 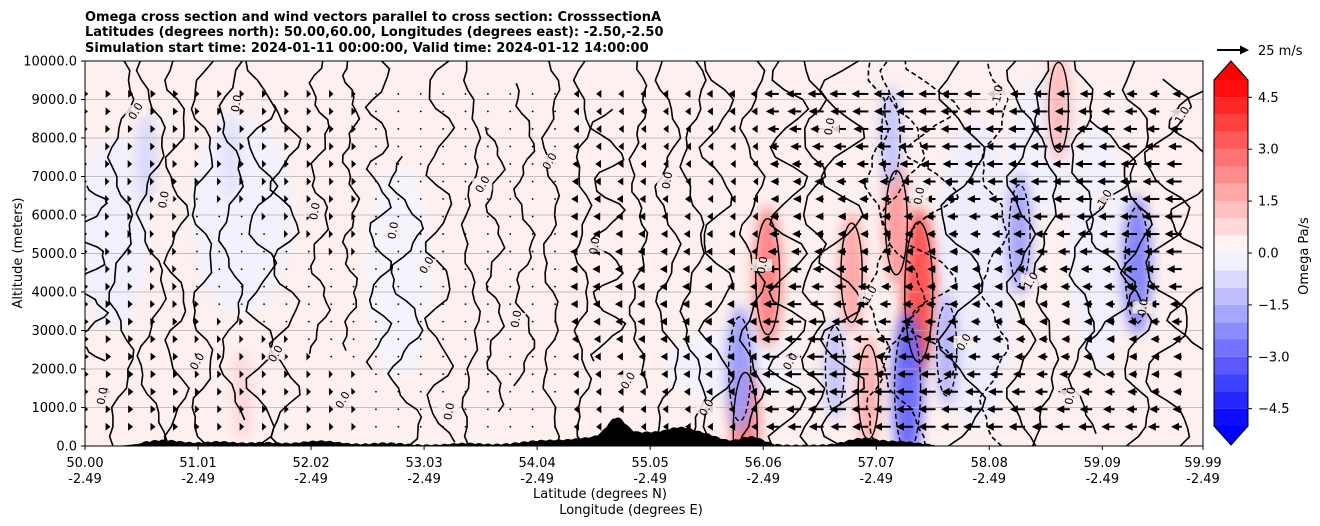 What do you see at coordinates (1274, 357) in the screenshot?
I see `colorbar-tick-label: −3.0` at bounding box center [1274, 357].